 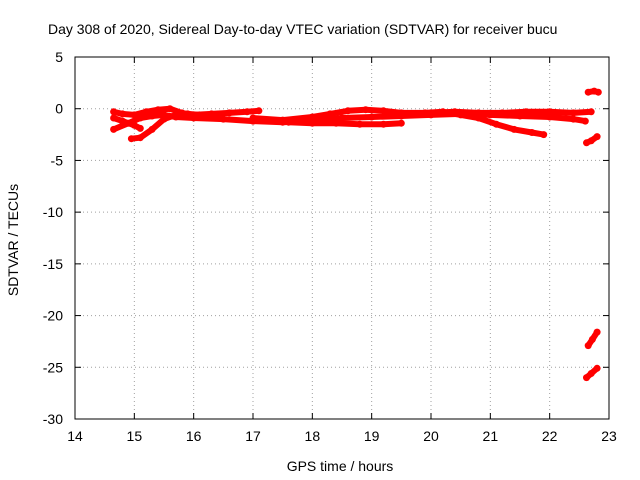 I want to click on y-axis-label: SDTVAR / TECUs, so click(x=13, y=240).